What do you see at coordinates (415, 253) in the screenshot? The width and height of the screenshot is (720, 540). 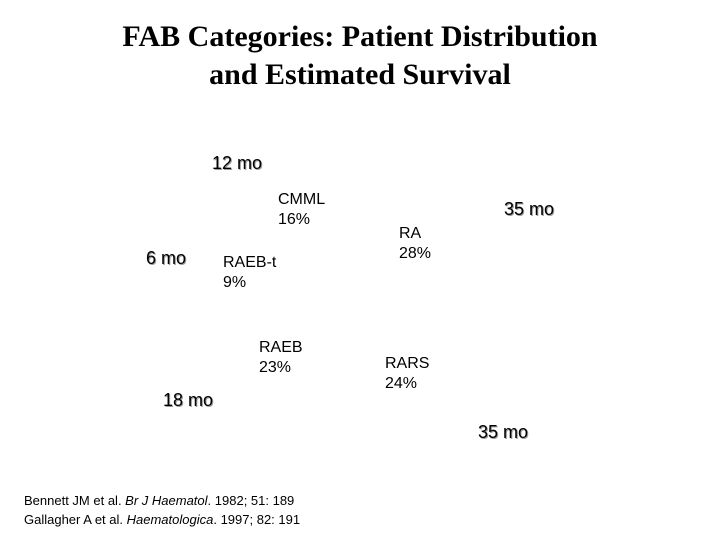 I see `slice-percent-ra: 28%` at bounding box center [415, 253].